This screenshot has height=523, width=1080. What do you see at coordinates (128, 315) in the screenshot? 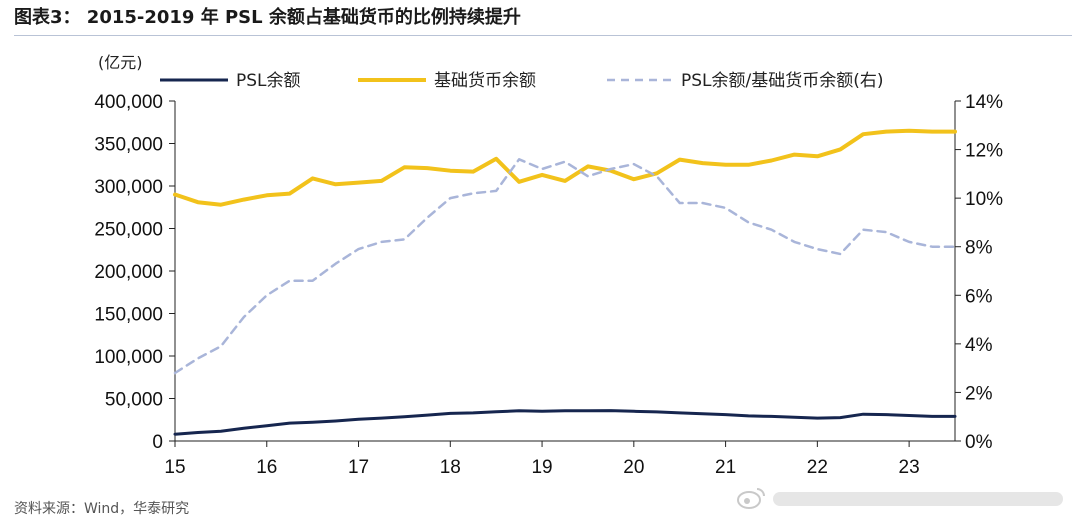
I see `left-tick-label: 150,000` at bounding box center [128, 315].